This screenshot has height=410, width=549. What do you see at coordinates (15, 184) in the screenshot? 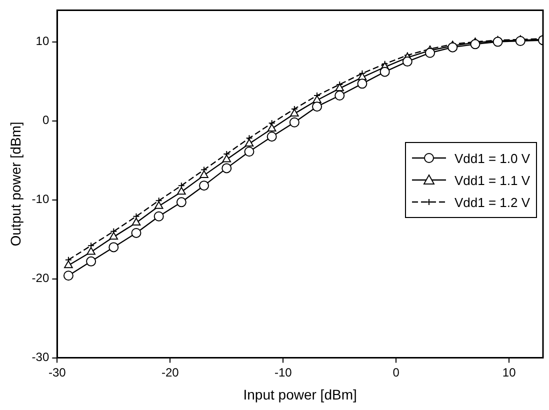
I see `y-axis-title: Output power [dBm]` at bounding box center [15, 184].